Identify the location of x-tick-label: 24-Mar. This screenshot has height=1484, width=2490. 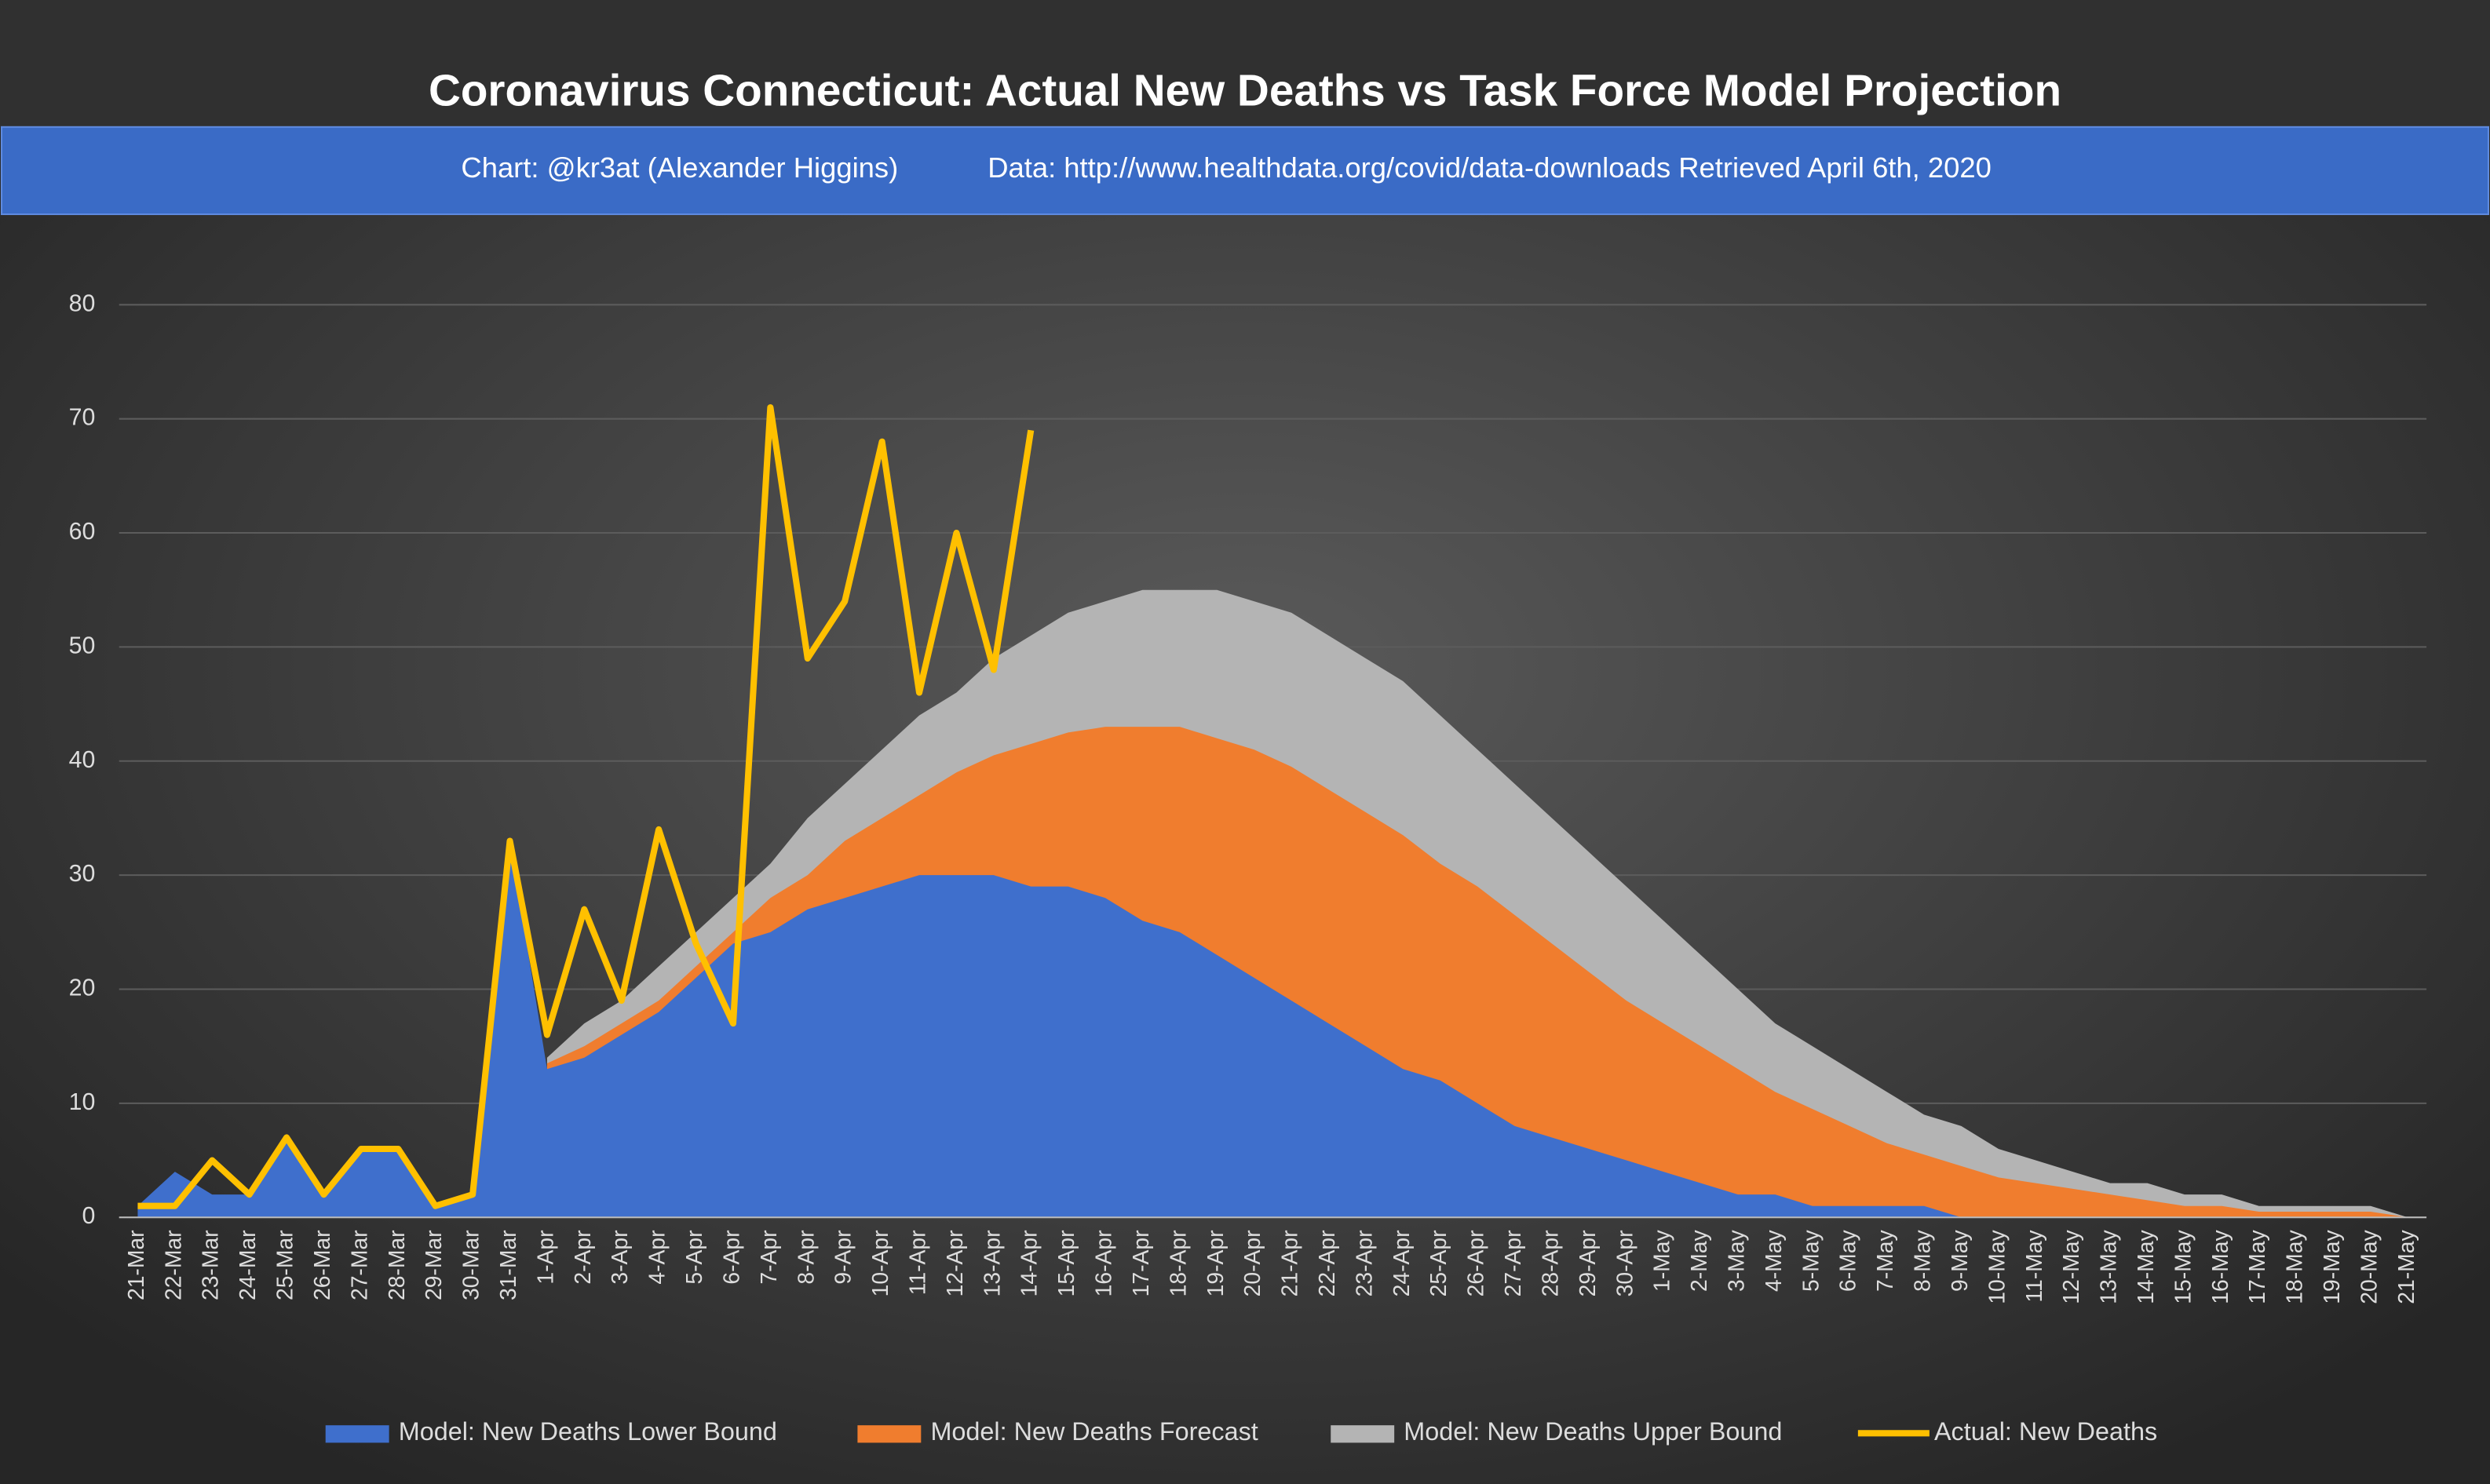
(247, 1265).